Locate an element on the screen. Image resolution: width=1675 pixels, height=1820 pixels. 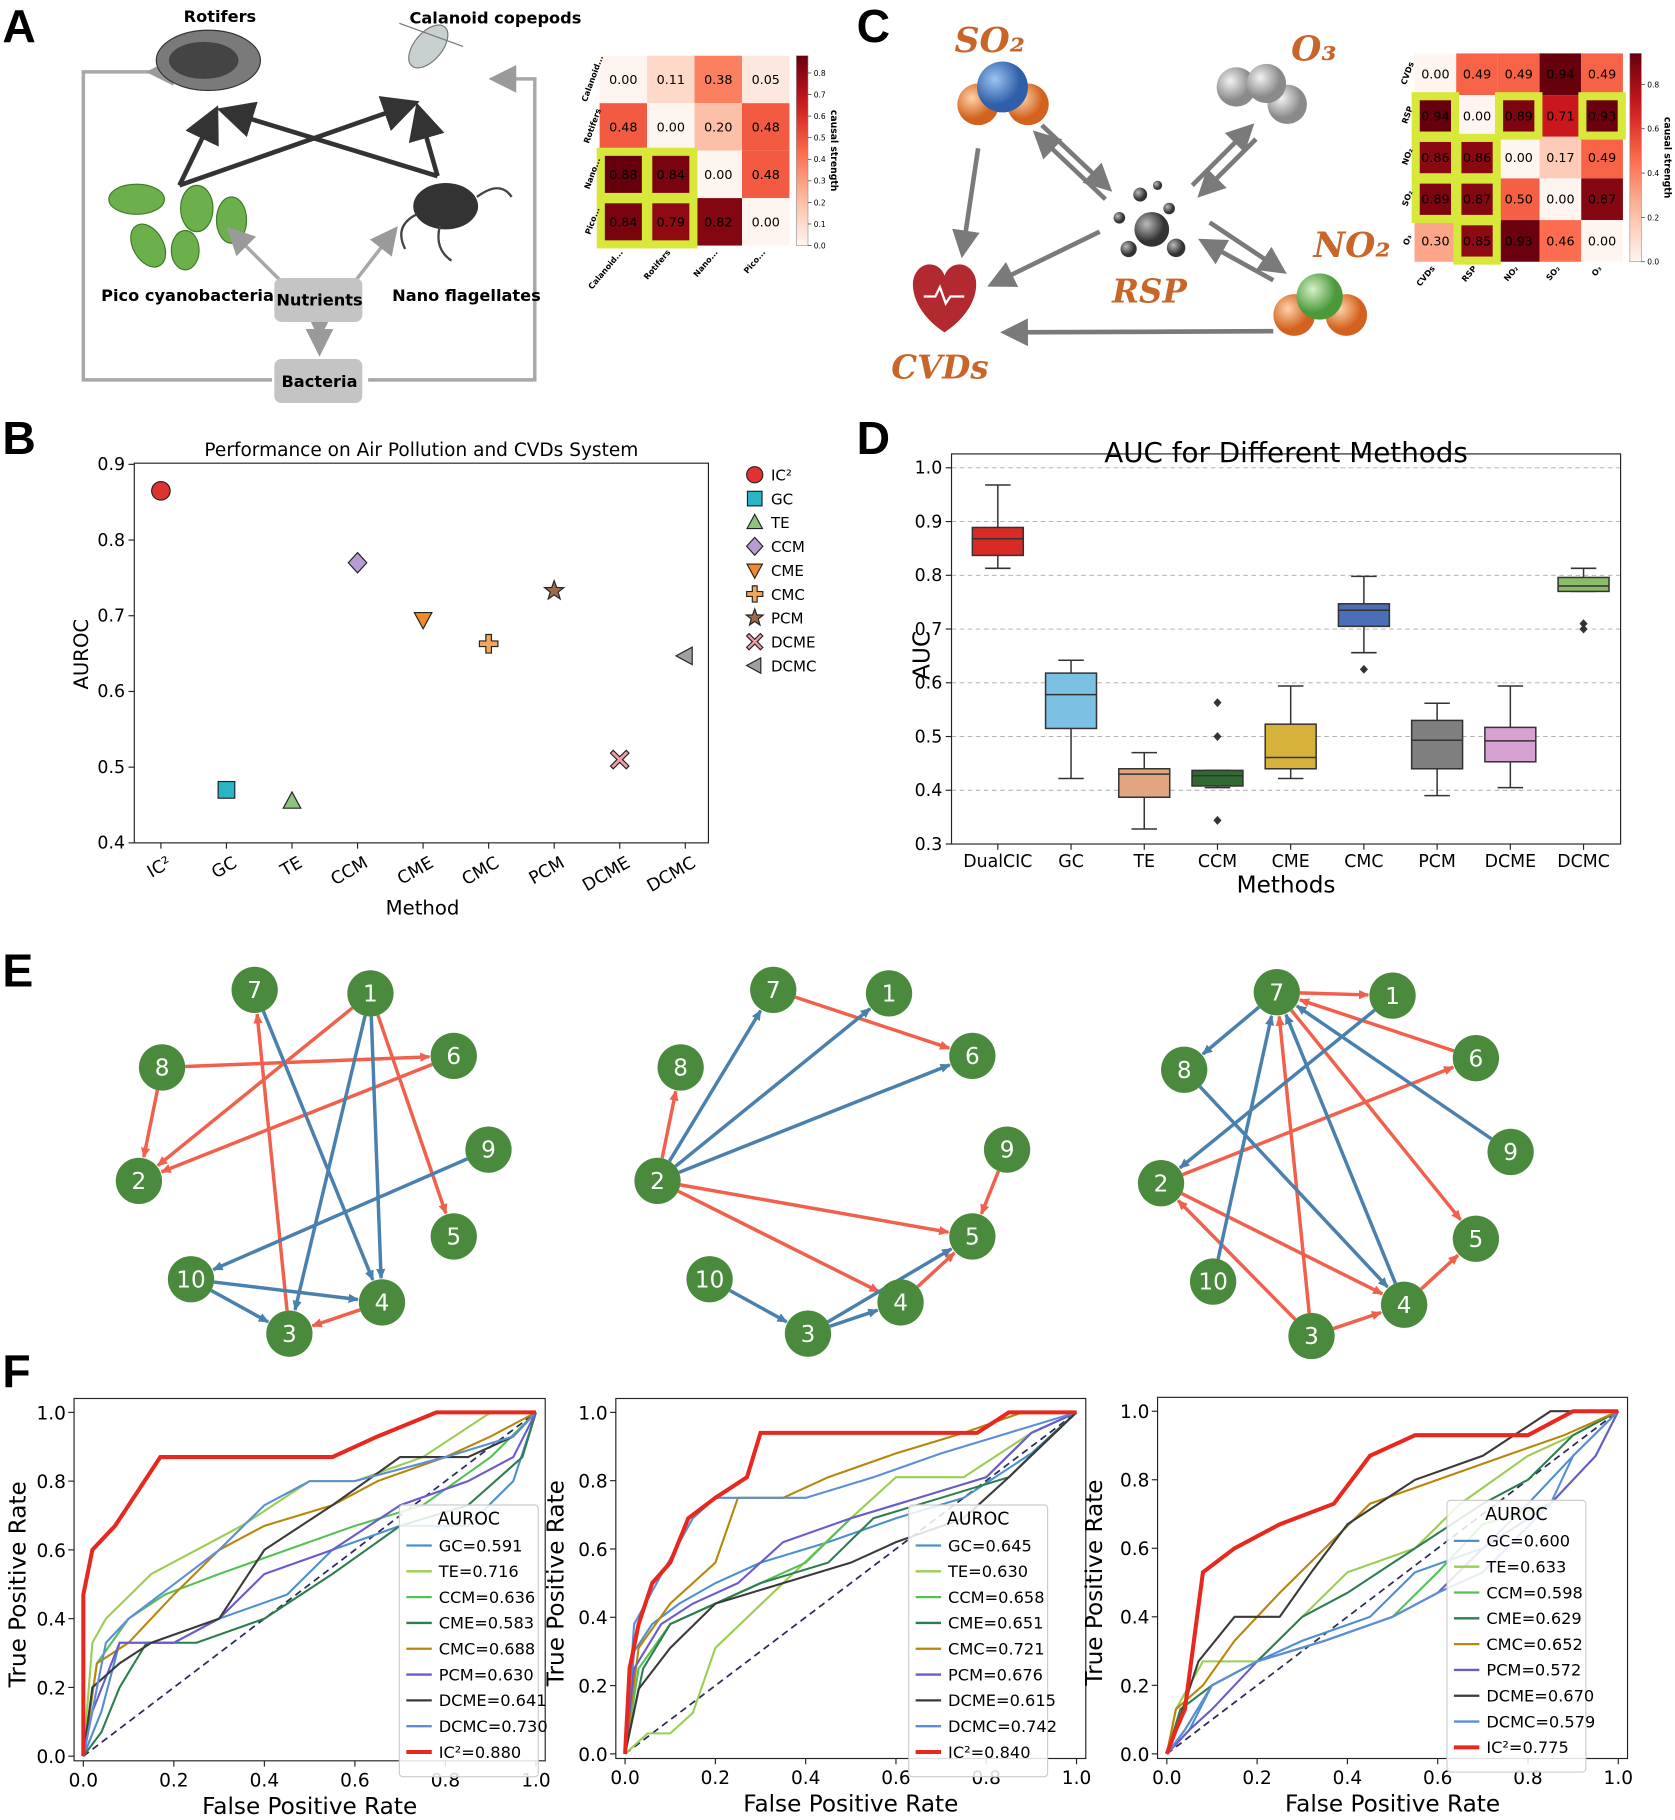
y-axis-label: True Positive Rate is located at coordinates (557, 1583).